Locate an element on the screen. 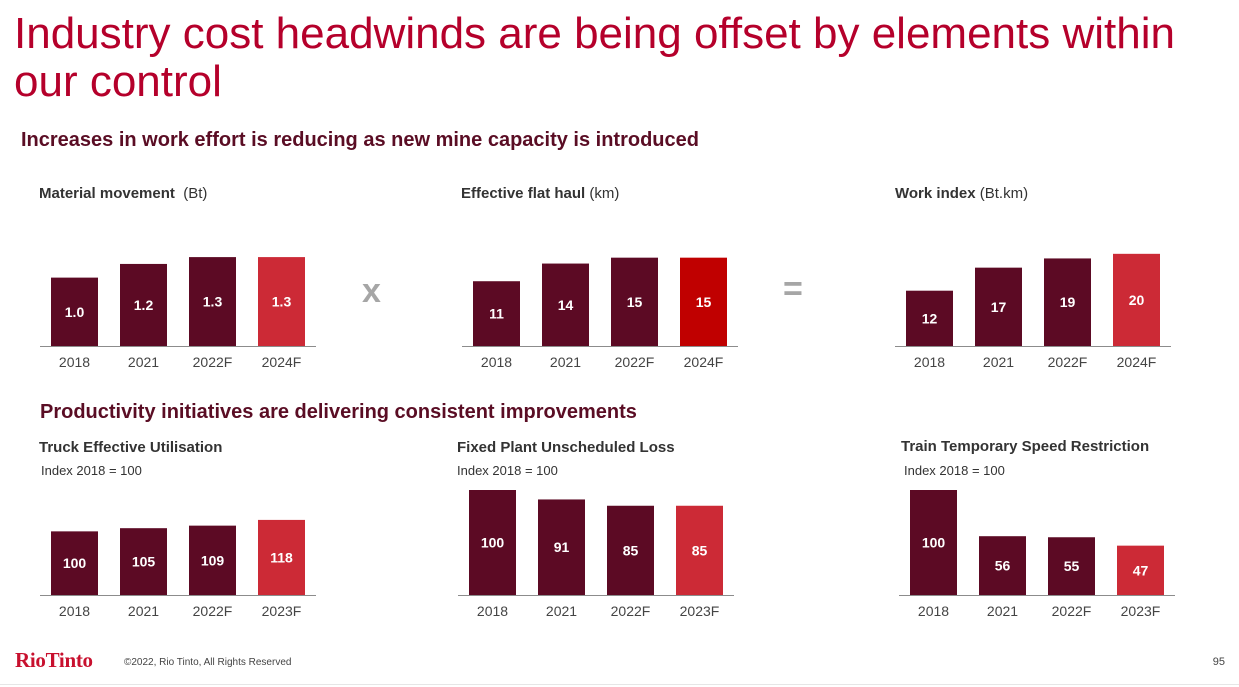 The height and width of the screenshot is (687, 1239). equals-operator: = is located at coordinates (793, 289).